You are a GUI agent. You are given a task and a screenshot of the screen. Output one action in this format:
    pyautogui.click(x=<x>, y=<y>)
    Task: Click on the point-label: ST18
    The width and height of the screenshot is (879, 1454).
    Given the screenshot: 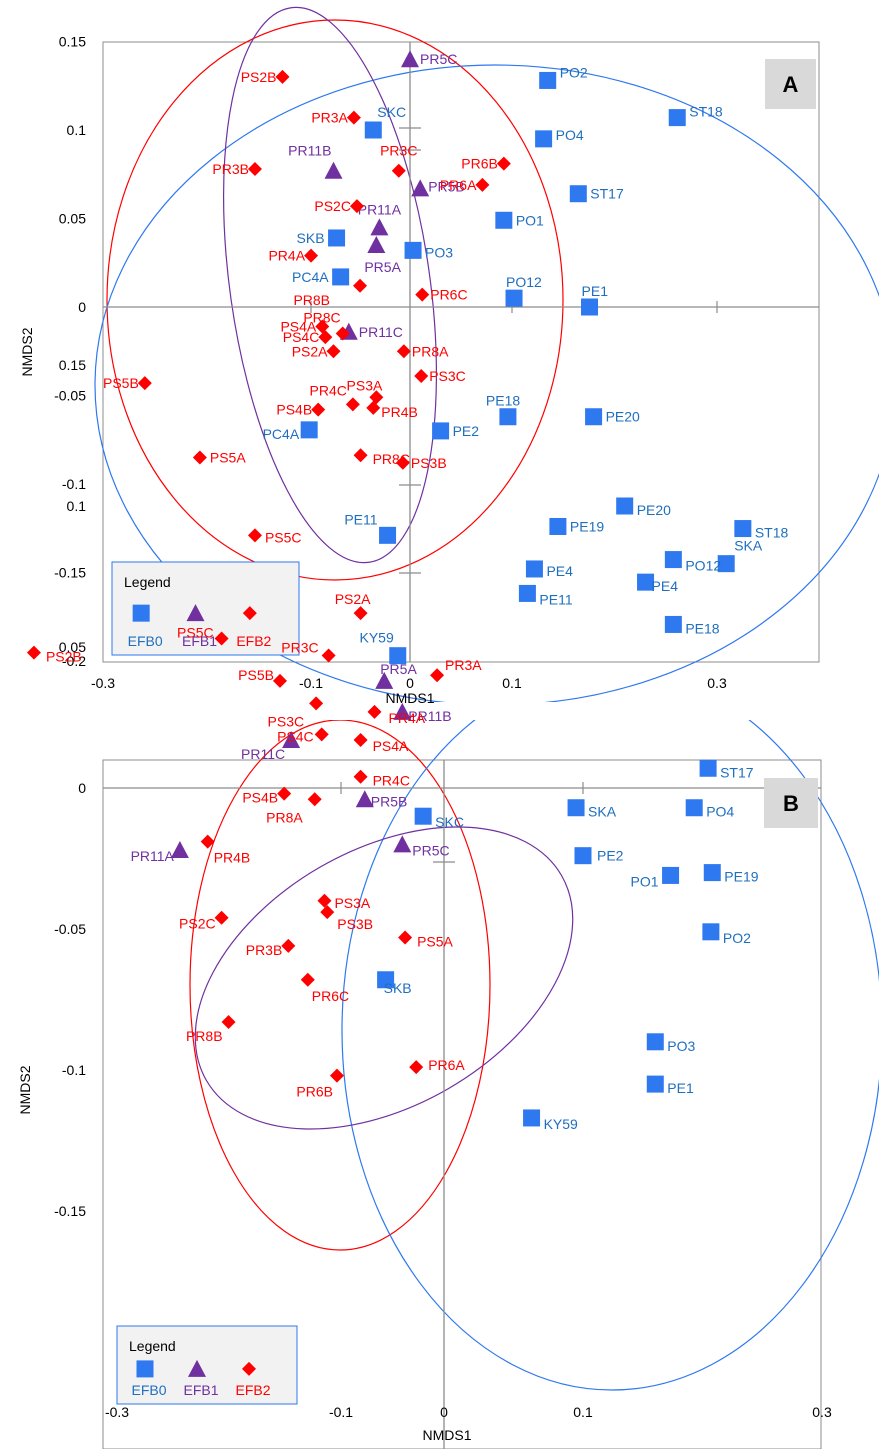 What is the action you would take?
    pyautogui.click(x=772, y=533)
    